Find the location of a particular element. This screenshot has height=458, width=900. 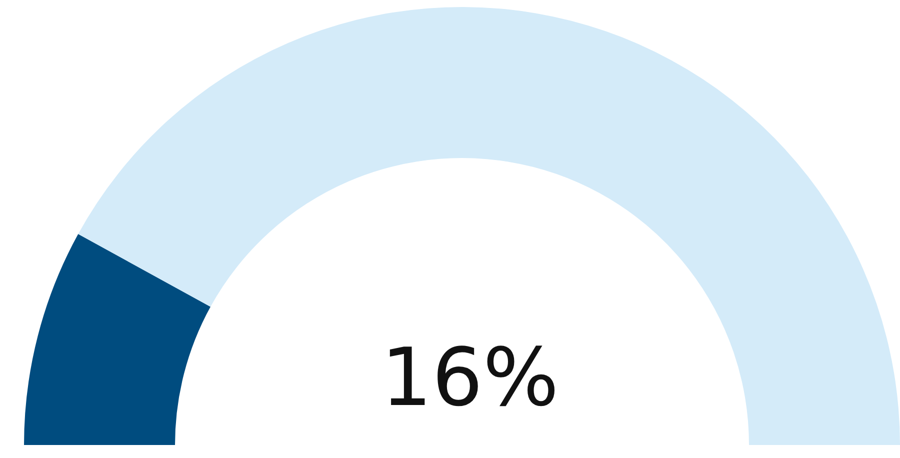

text: 16% is located at coordinates (470, 377).